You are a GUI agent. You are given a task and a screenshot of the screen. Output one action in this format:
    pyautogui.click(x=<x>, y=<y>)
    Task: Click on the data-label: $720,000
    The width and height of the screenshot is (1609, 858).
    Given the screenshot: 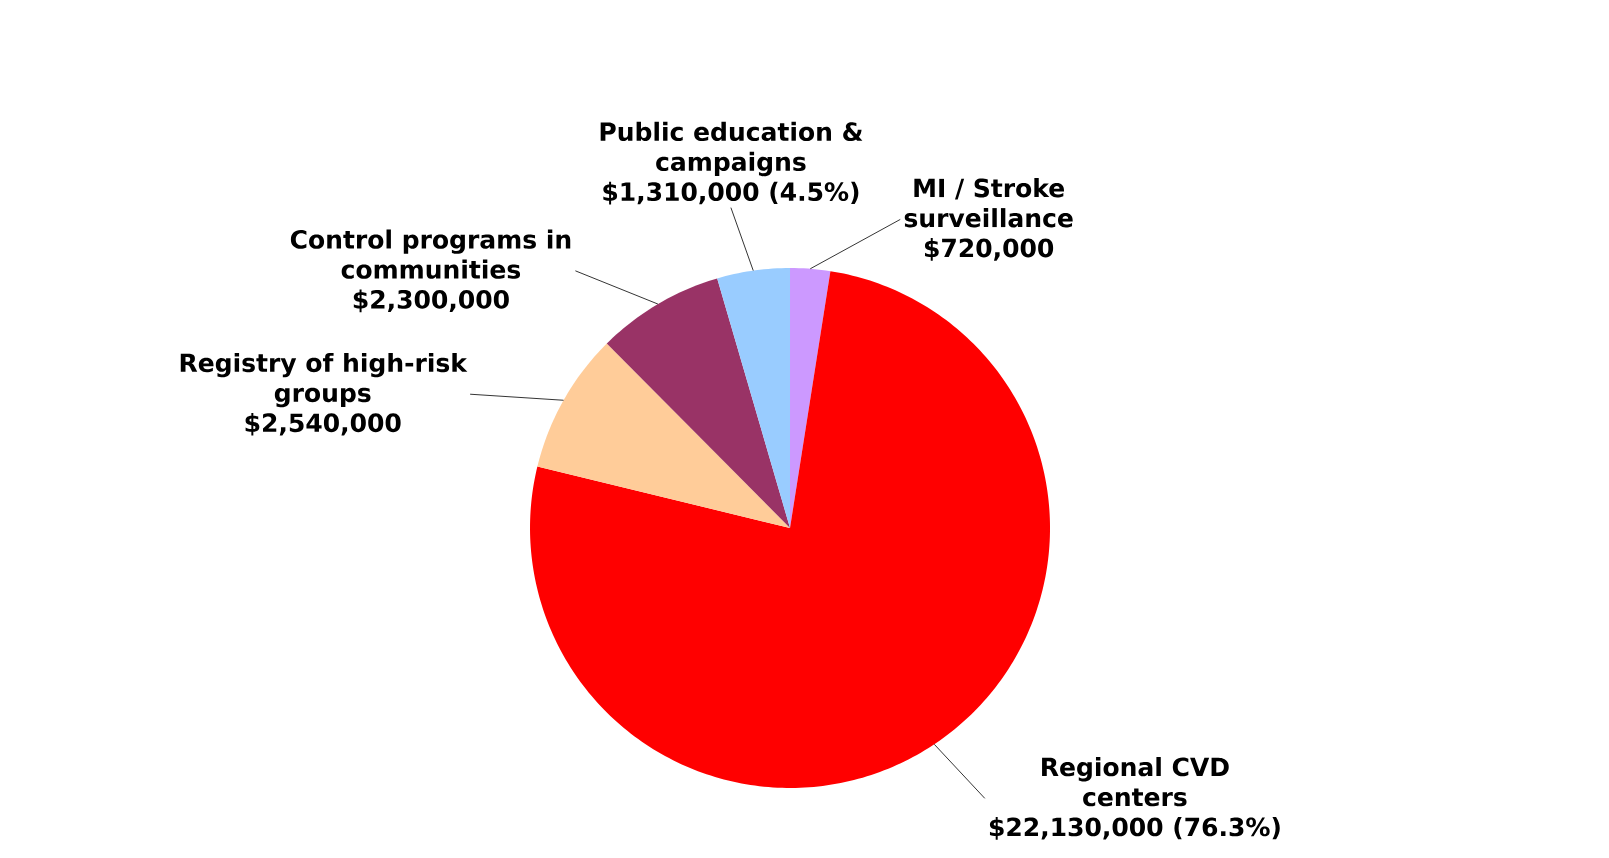 What is the action you would take?
    pyautogui.click(x=989, y=249)
    